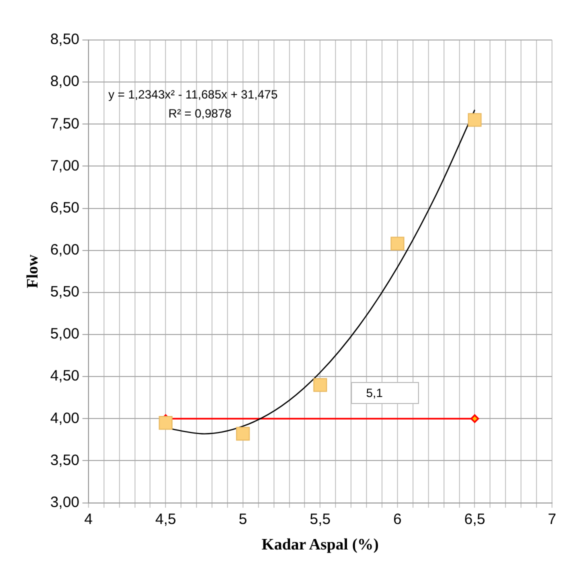 The image size is (564, 567). I want to click on y-tick-label: 6,00, so click(65, 250).